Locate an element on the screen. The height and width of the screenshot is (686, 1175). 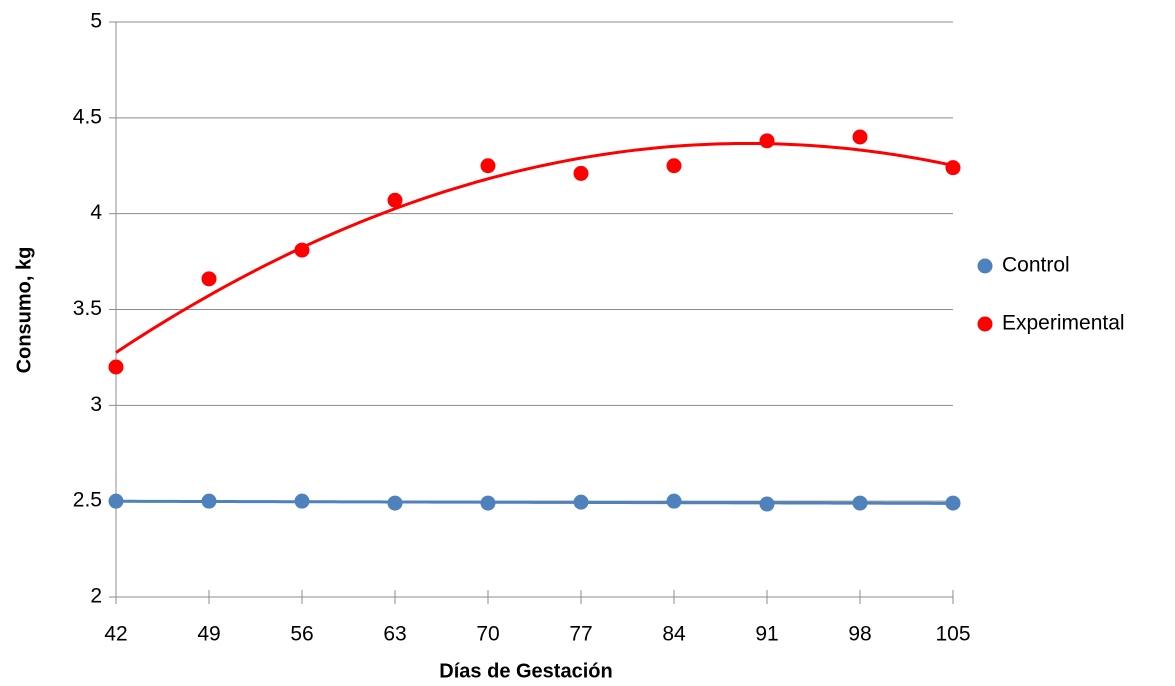
x-tick-label: 84 is located at coordinates (674, 634).